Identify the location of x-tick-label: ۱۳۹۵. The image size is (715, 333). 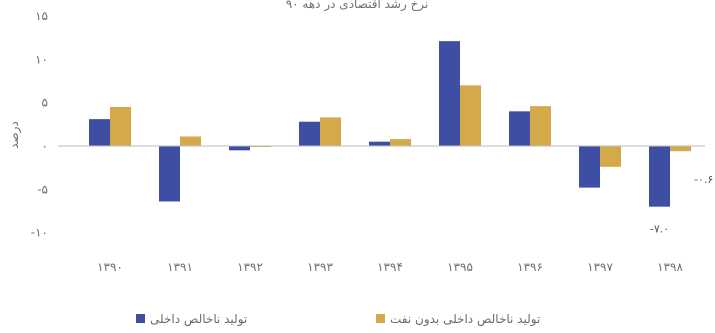
(460, 267).